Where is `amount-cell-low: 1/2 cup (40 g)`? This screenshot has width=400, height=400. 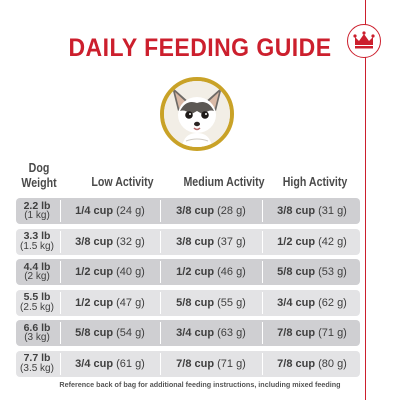 amount-cell-low: 1/2 cup (40 g) is located at coordinates (110, 272).